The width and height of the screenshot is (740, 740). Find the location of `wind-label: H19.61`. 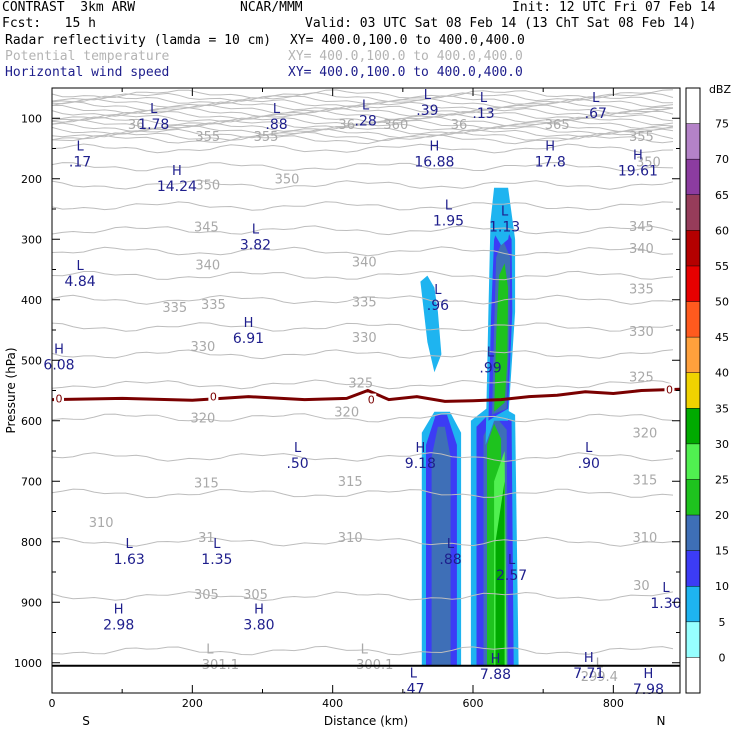

wind-label: H19.61 is located at coordinates (638, 164).